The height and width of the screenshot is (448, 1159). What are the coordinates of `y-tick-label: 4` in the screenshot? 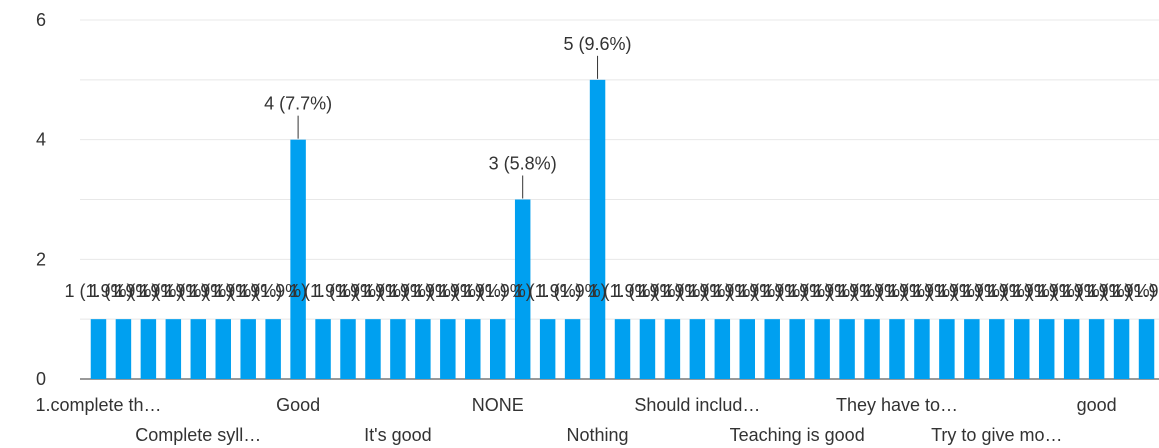 It's located at (41, 140).